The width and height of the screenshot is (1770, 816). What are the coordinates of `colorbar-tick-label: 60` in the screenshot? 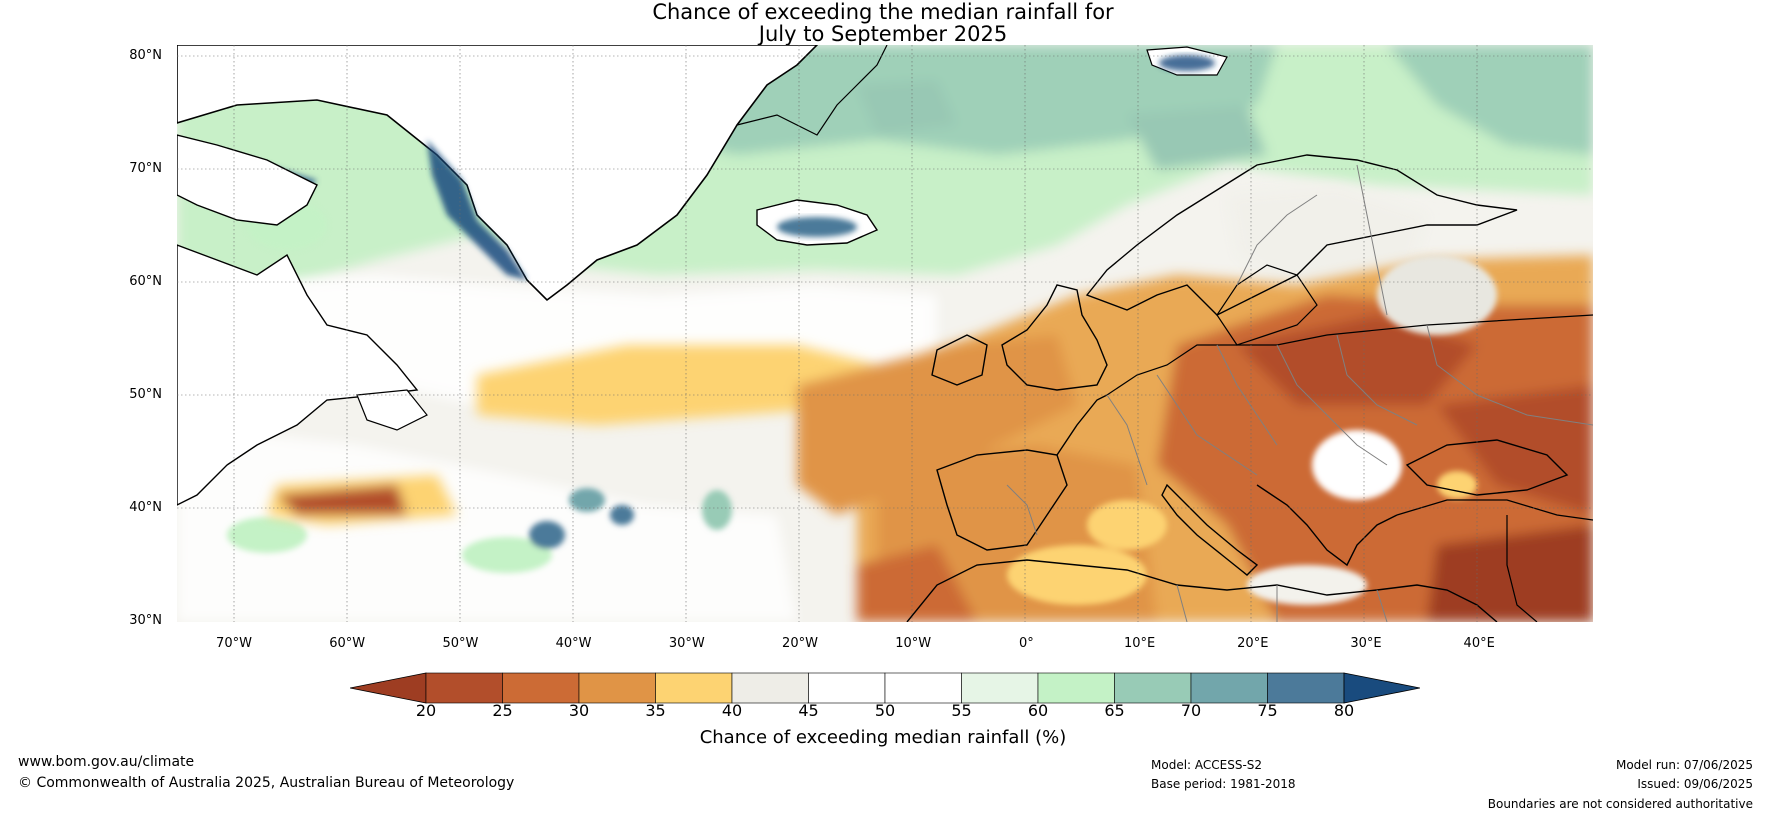 It's located at (1038, 710).